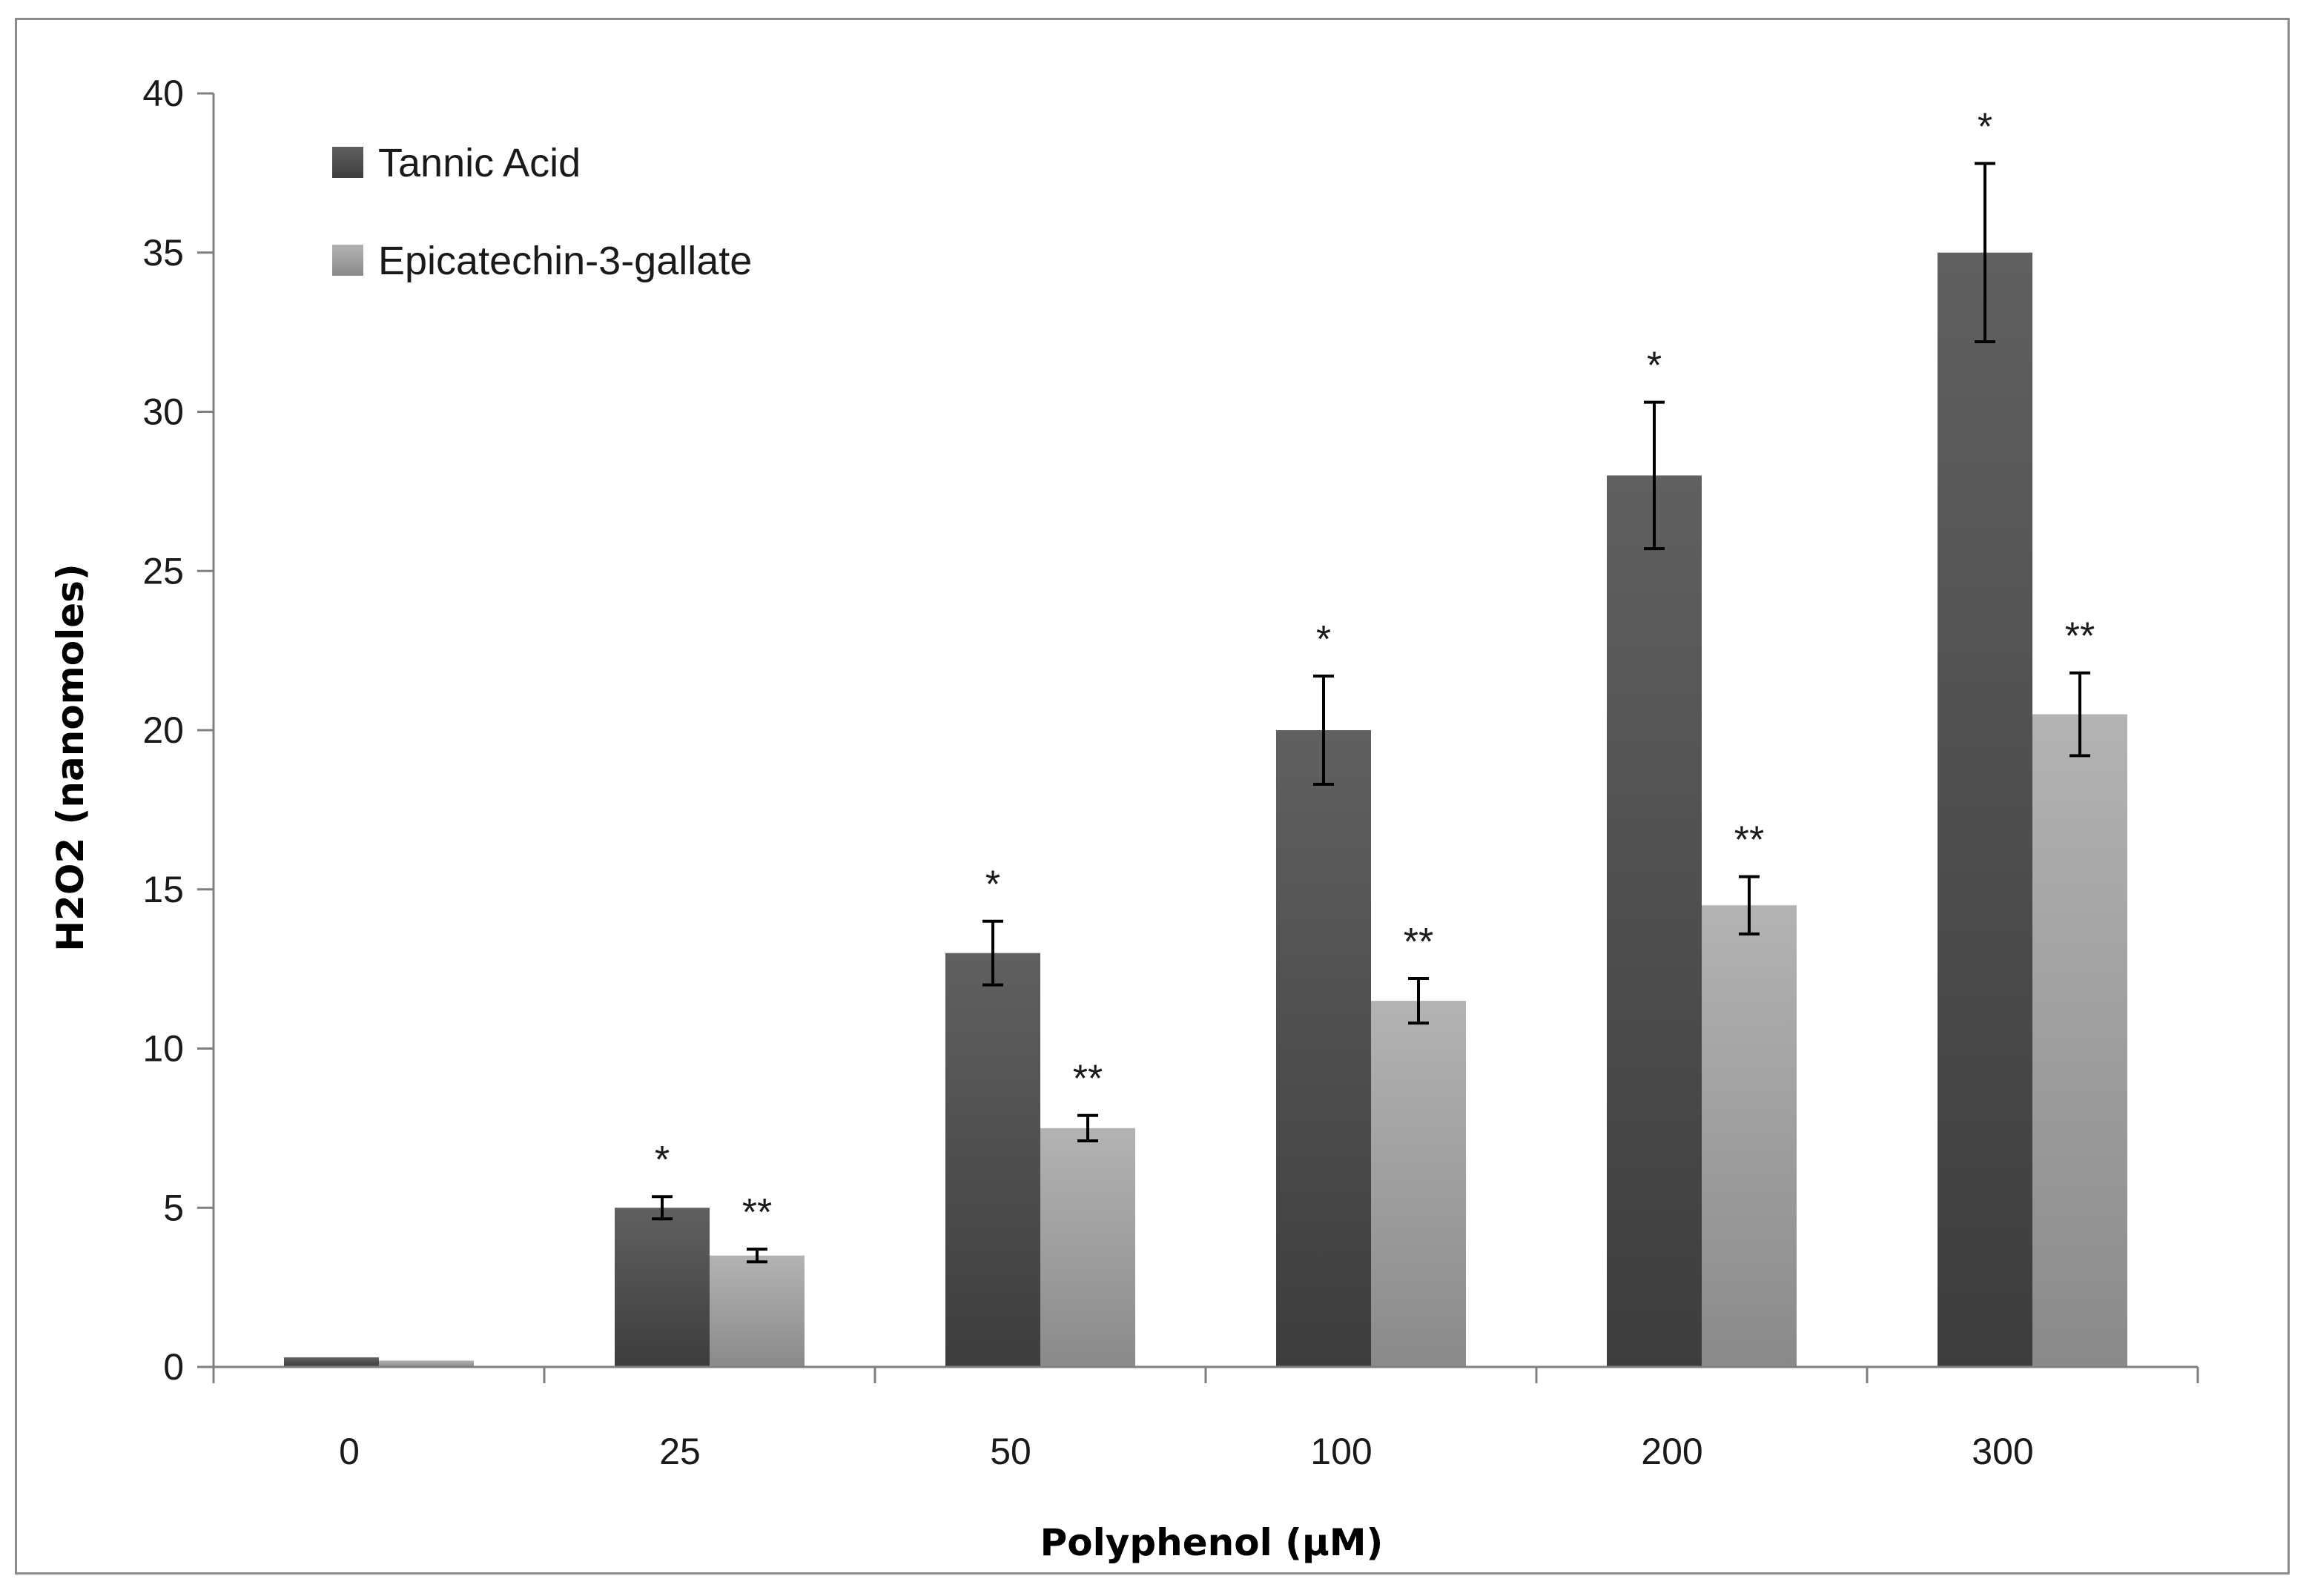 The image size is (2309, 1596). Describe the element at coordinates (1749, 840) in the screenshot. I see `significance-mark-s1-200: **` at that location.